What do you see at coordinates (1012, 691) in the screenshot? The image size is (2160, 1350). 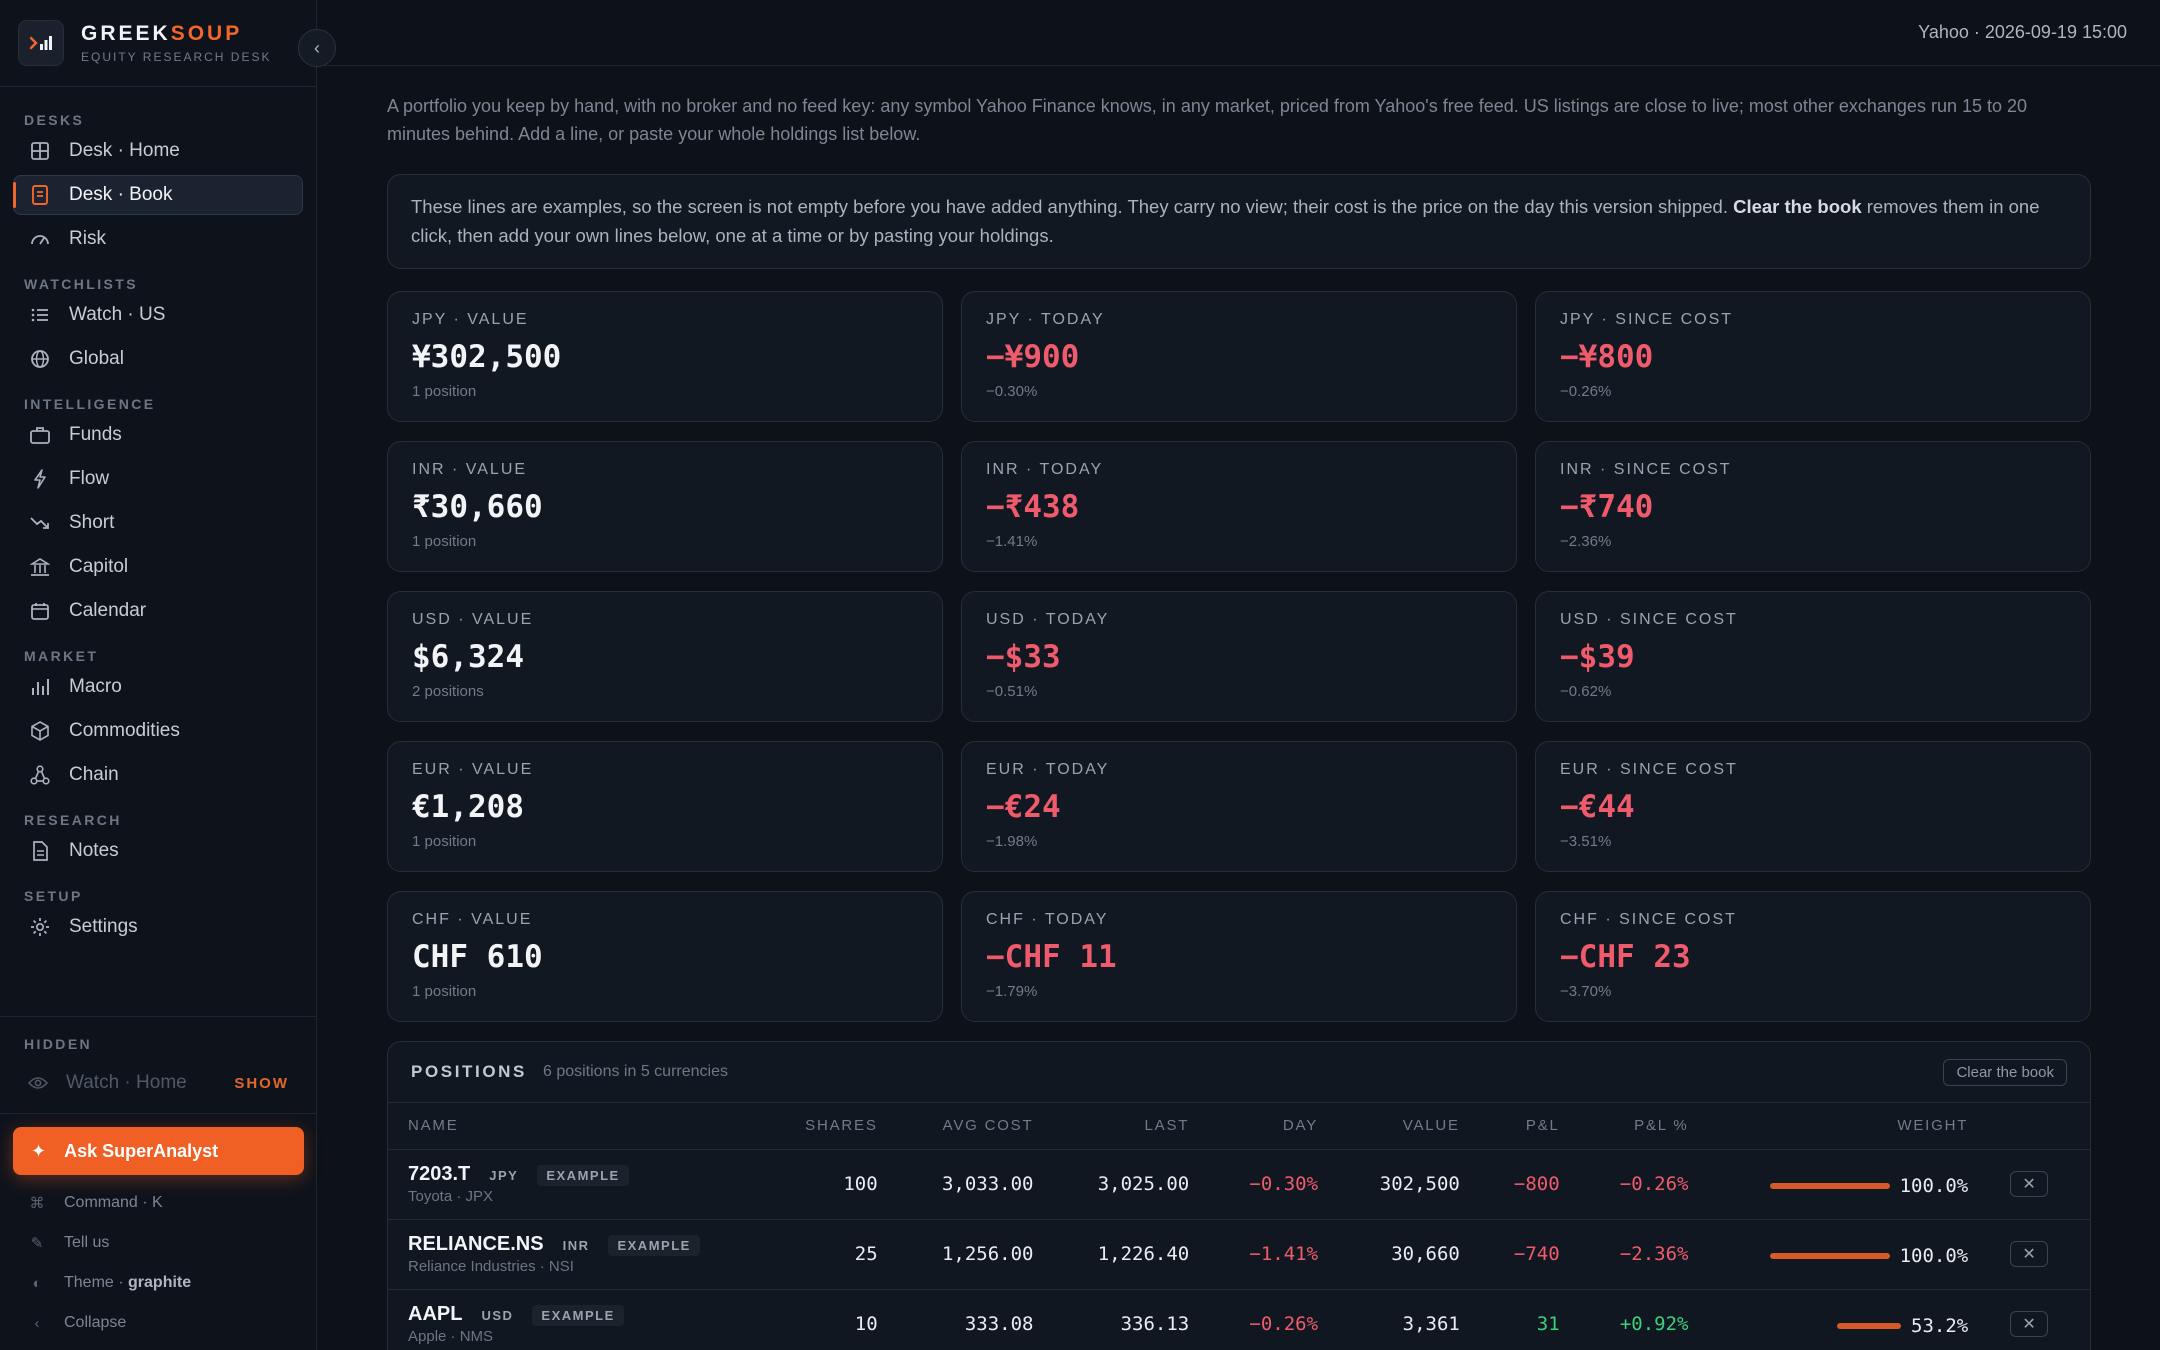 I see `card-subtext: −0.51%` at bounding box center [1012, 691].